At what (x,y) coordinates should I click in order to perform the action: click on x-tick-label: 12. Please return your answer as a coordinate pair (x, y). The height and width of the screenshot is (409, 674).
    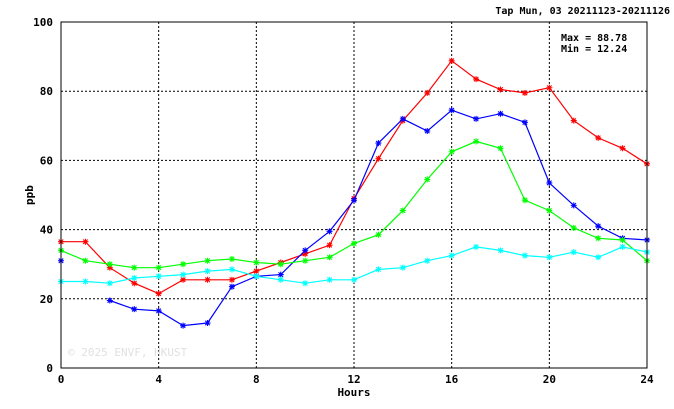
    Looking at the image, I should click on (353, 379).